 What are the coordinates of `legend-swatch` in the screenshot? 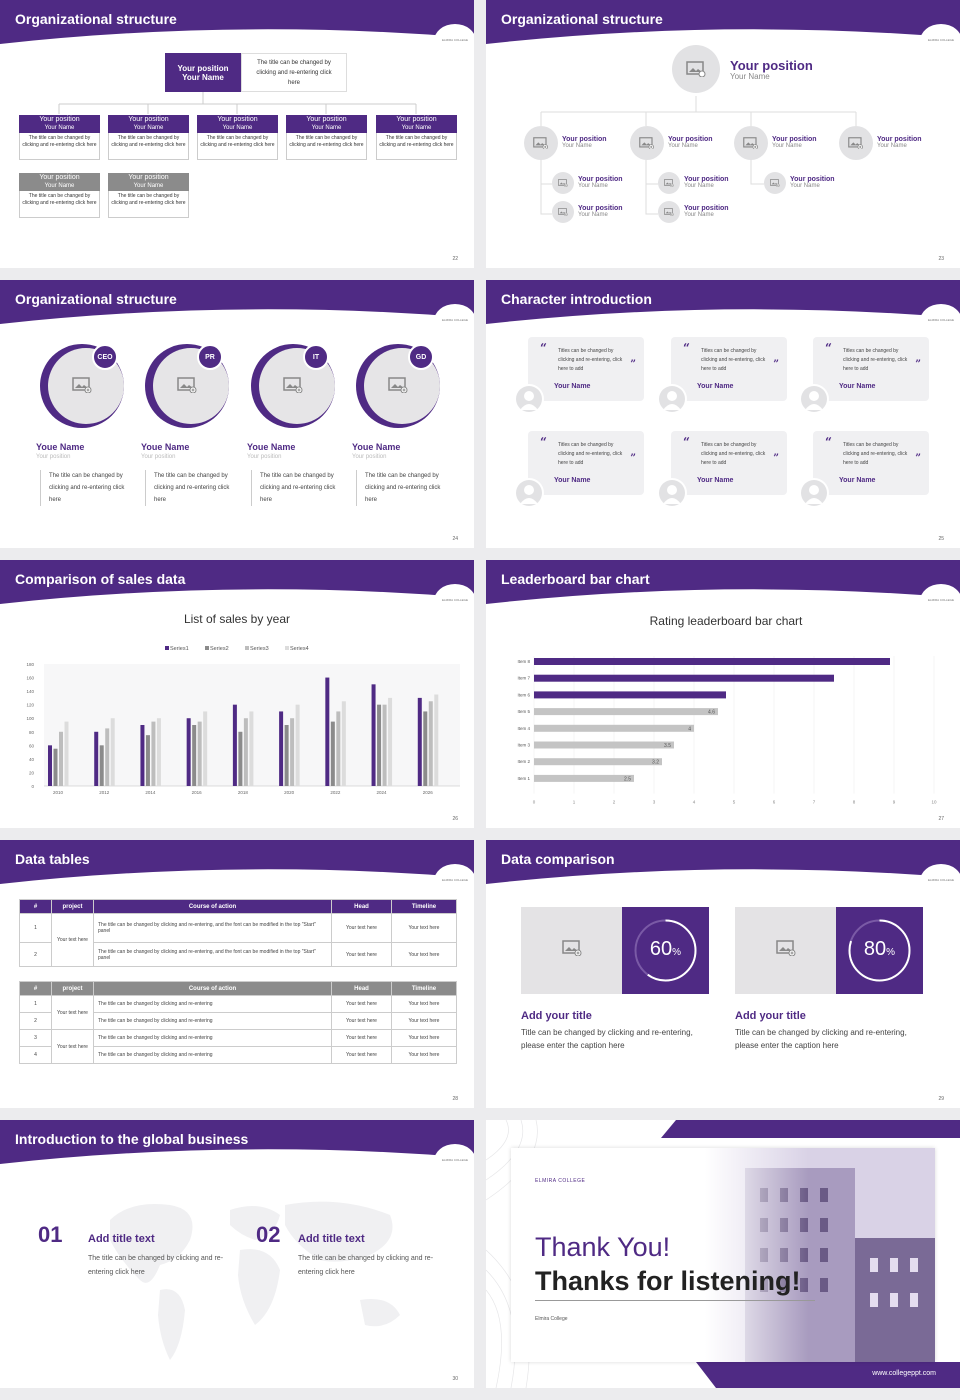 It's located at (167, 648).